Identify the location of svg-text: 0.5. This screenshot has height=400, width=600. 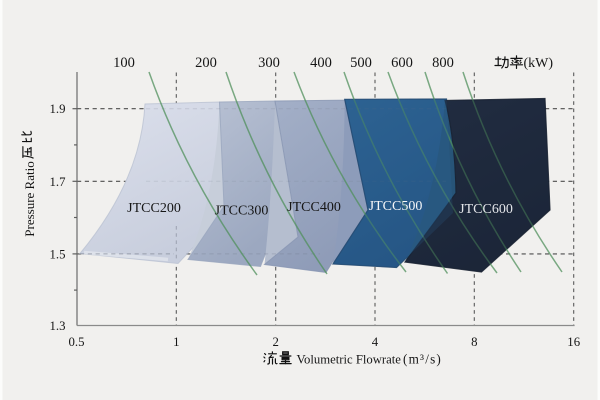
(77, 342).